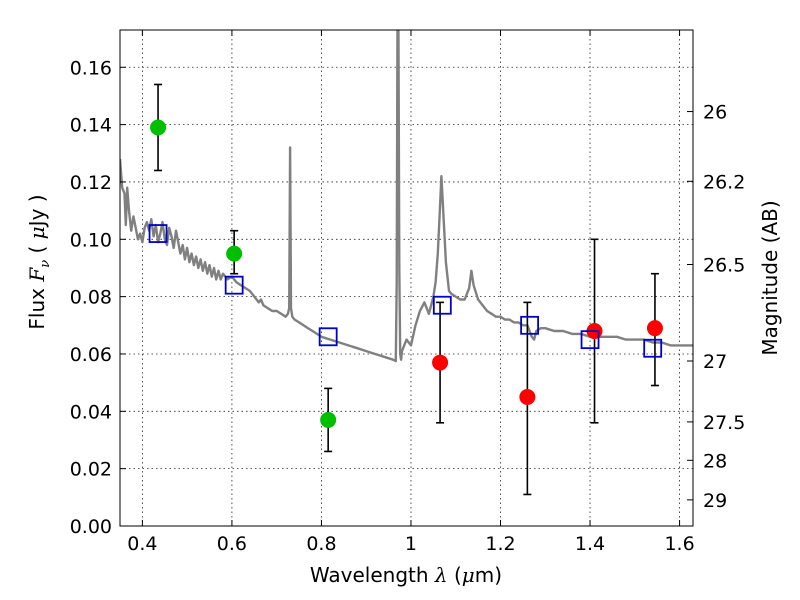 Image resolution: width=800 pixels, height=600 pixels. Describe the element at coordinates (715, 362) in the screenshot. I see `y2-tick-label: 27` at that location.